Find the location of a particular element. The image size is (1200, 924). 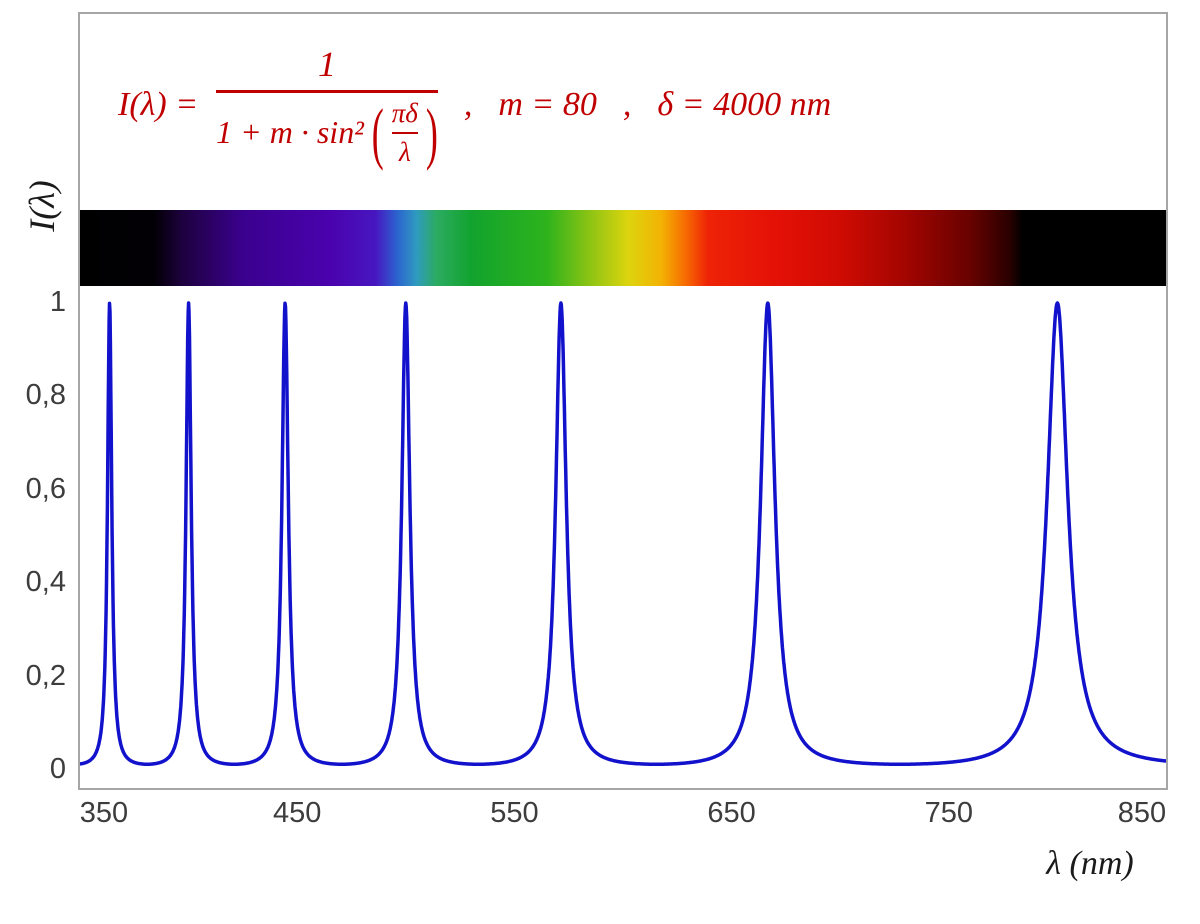

formula-param-m: m = 80 is located at coordinates (547, 104).